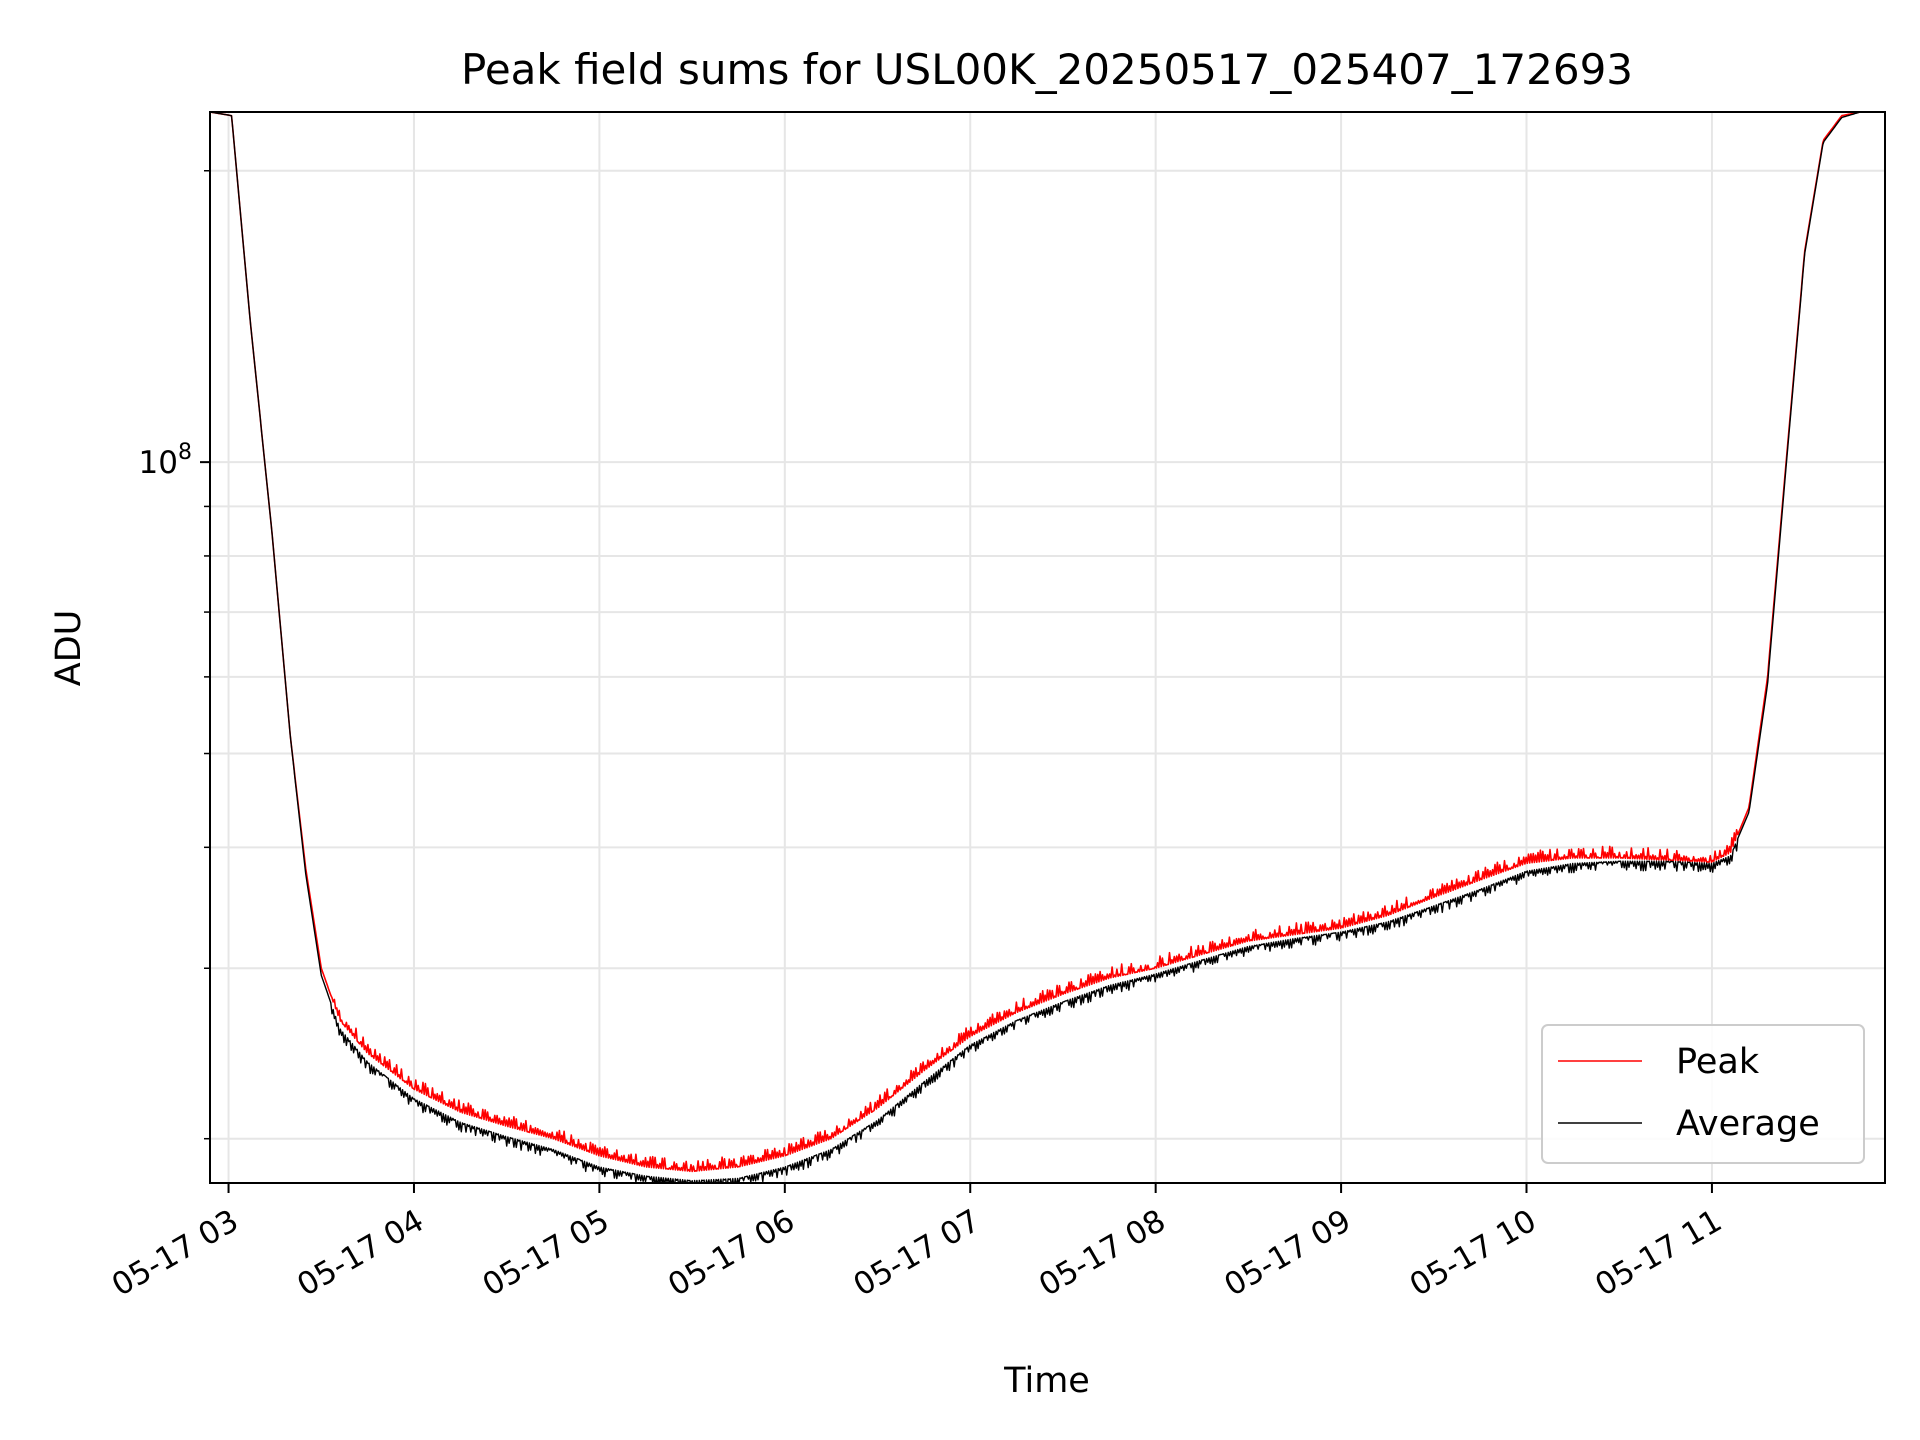  Describe the element at coordinates (1718, 1062) in the screenshot. I see `legend-label-peak: Peak` at that location.